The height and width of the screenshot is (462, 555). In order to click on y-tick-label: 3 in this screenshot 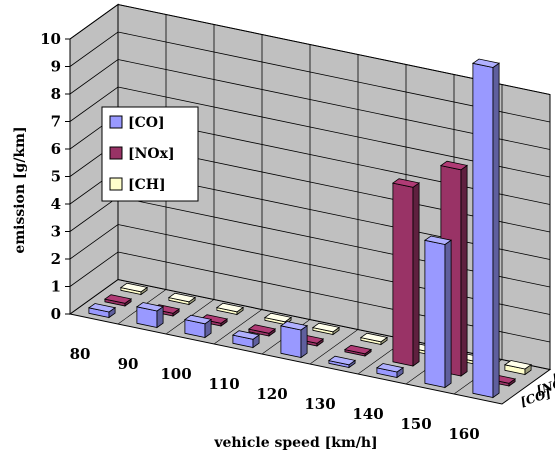, I will do `click(56, 232)`.